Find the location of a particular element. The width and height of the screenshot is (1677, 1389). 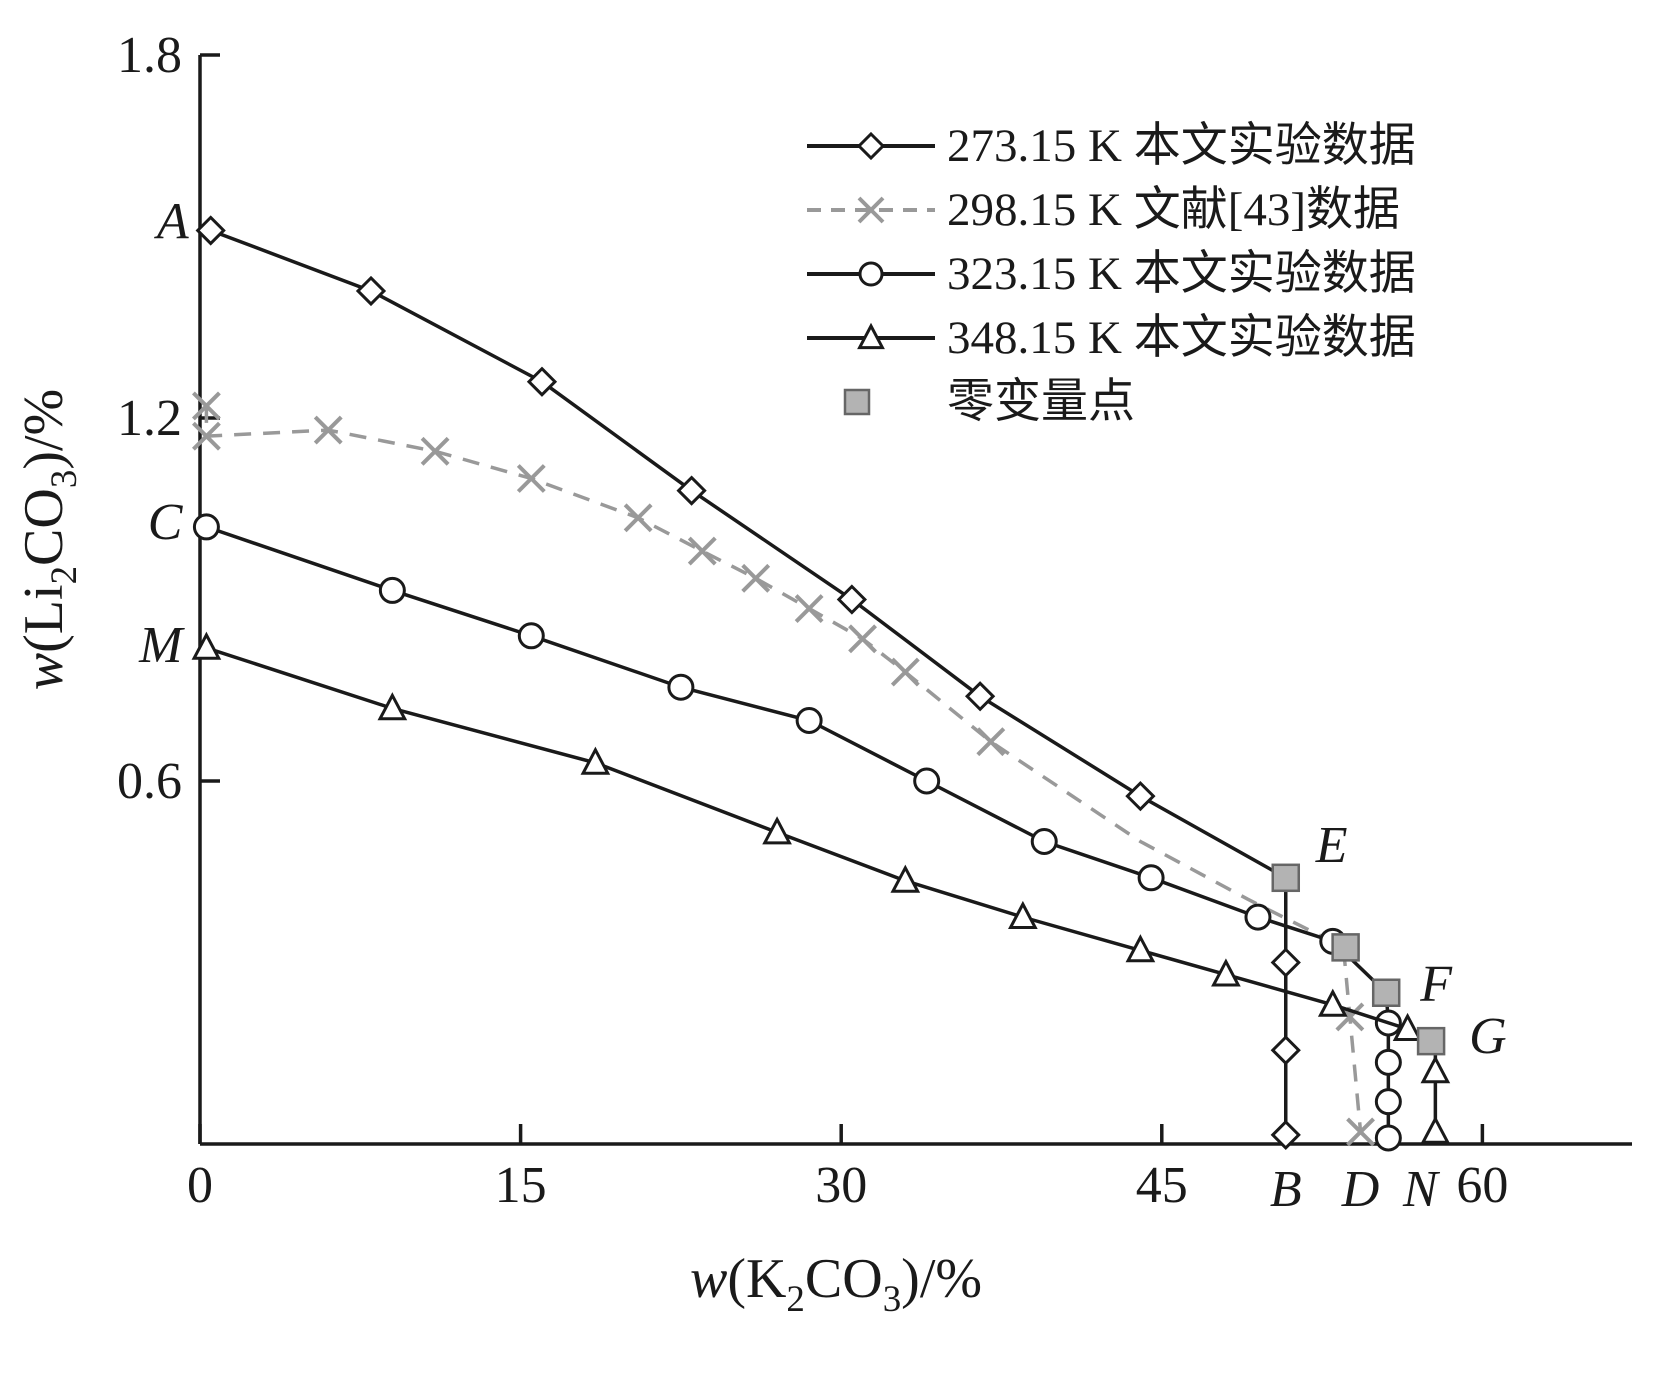

svg-text: C is located at coordinates (166, 522).